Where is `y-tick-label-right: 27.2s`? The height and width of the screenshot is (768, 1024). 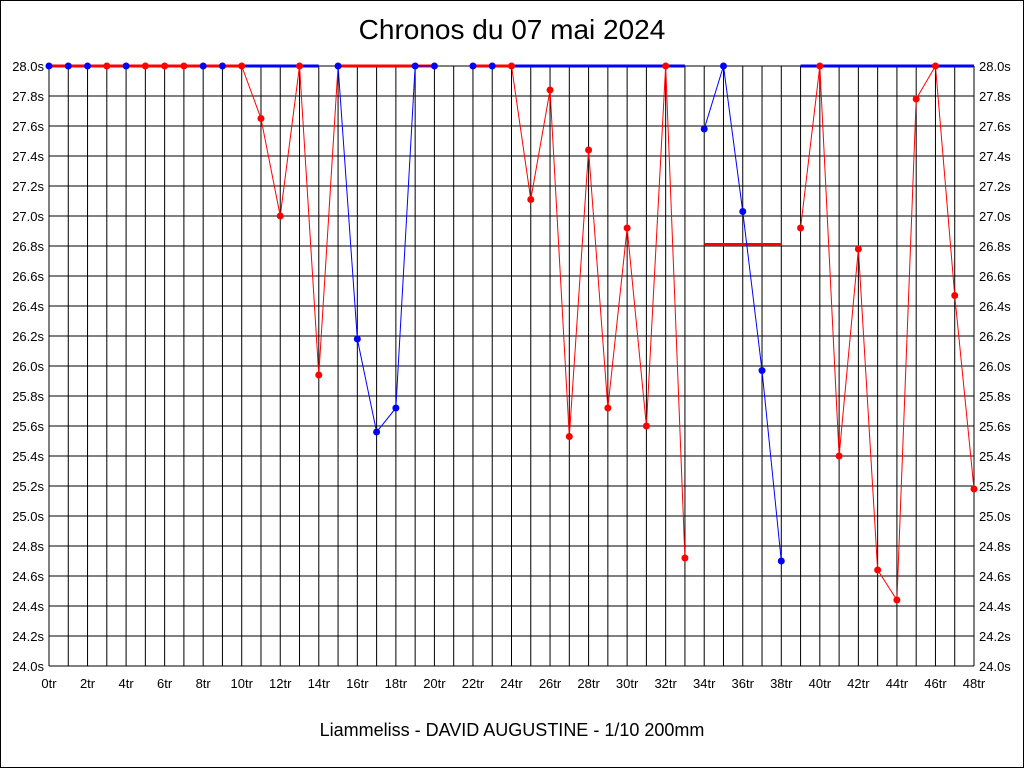
y-tick-label-right: 27.2s is located at coordinates (995, 186).